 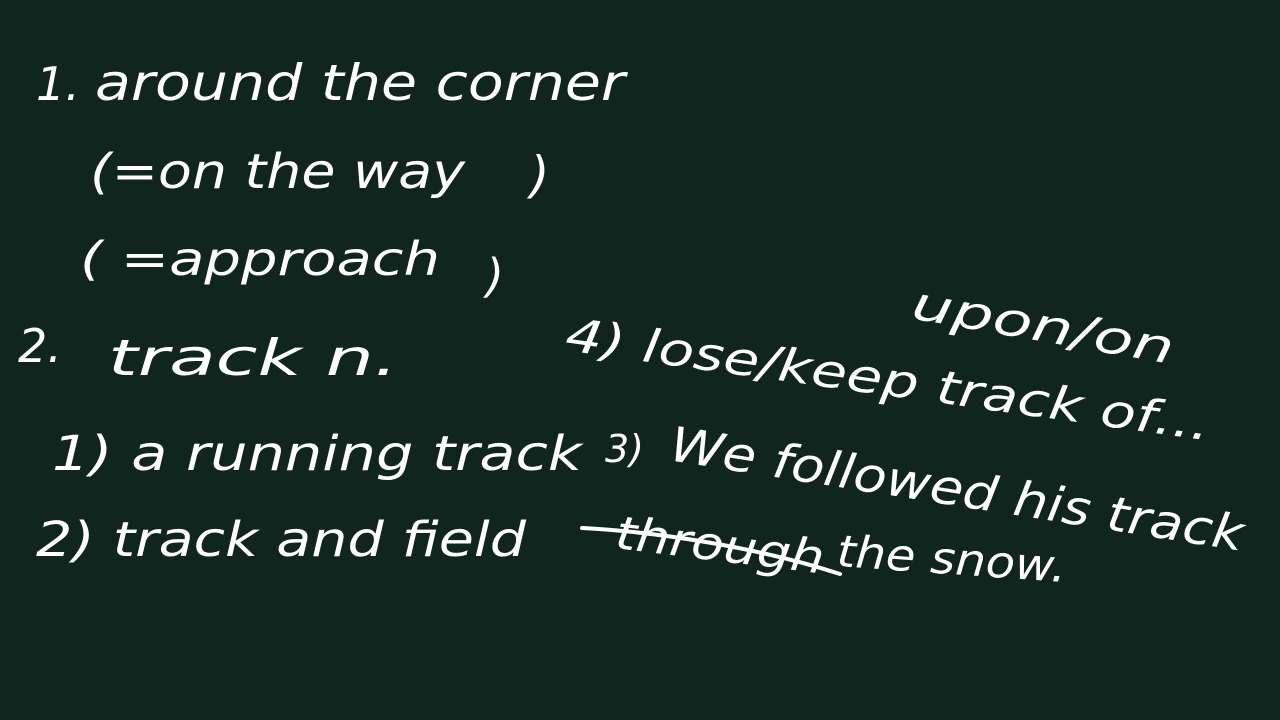 What do you see at coordinates (40, 346) in the screenshot?
I see `item2-number: 2.` at bounding box center [40, 346].